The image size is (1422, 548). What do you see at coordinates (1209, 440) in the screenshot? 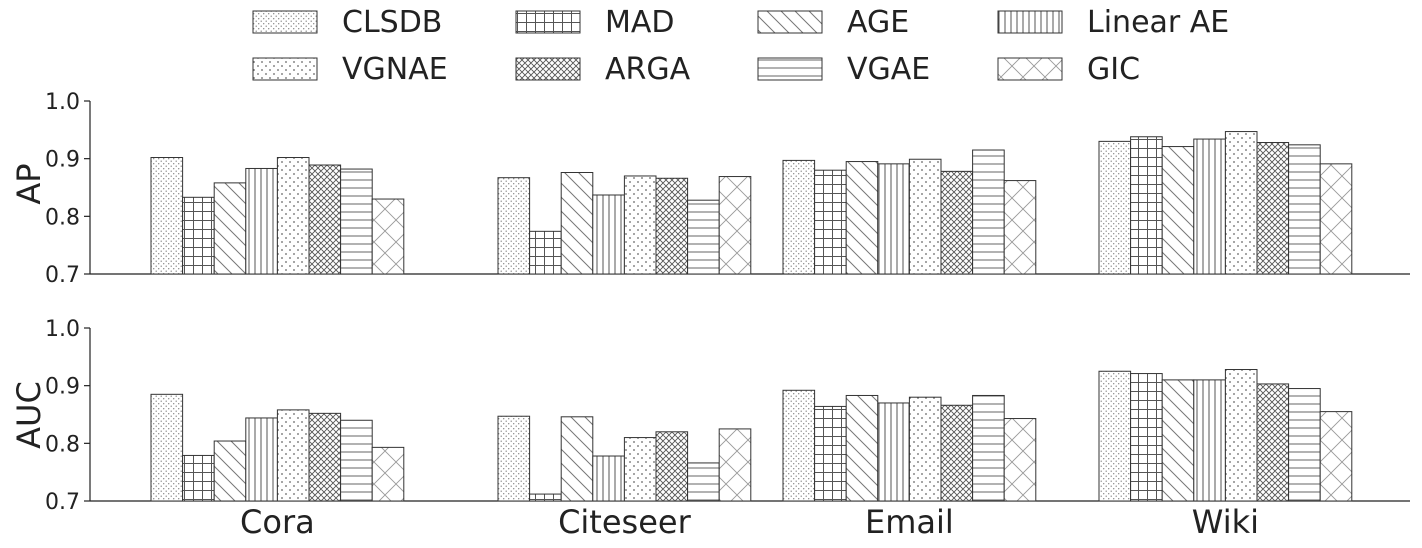
I see `bar-auc-wiki-linear-ae` at bounding box center [1209, 440].